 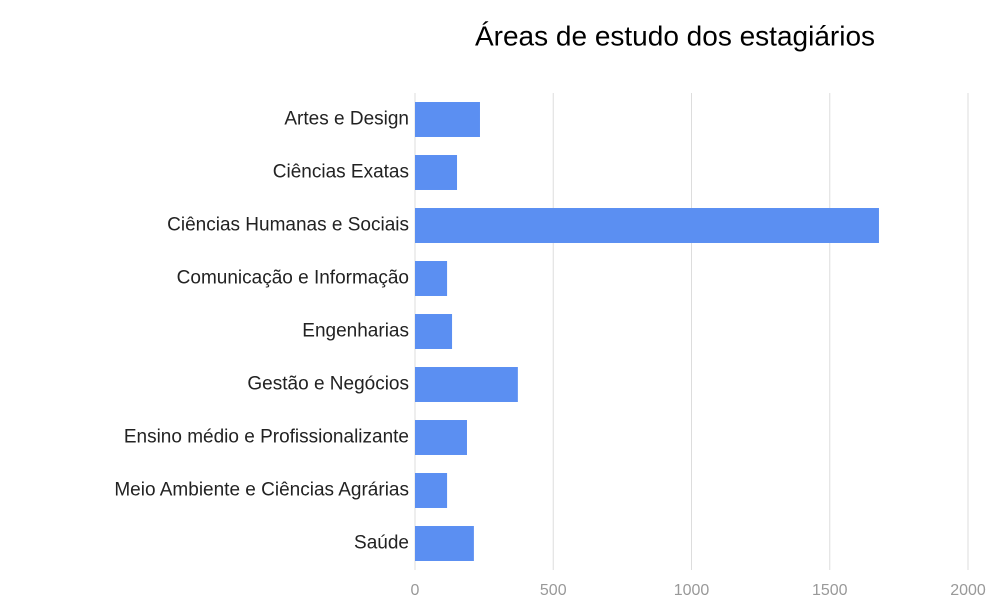 What do you see at coordinates (288, 225) in the screenshot?
I see `y-tick-label: Ciências Humanas e Sociais` at bounding box center [288, 225].